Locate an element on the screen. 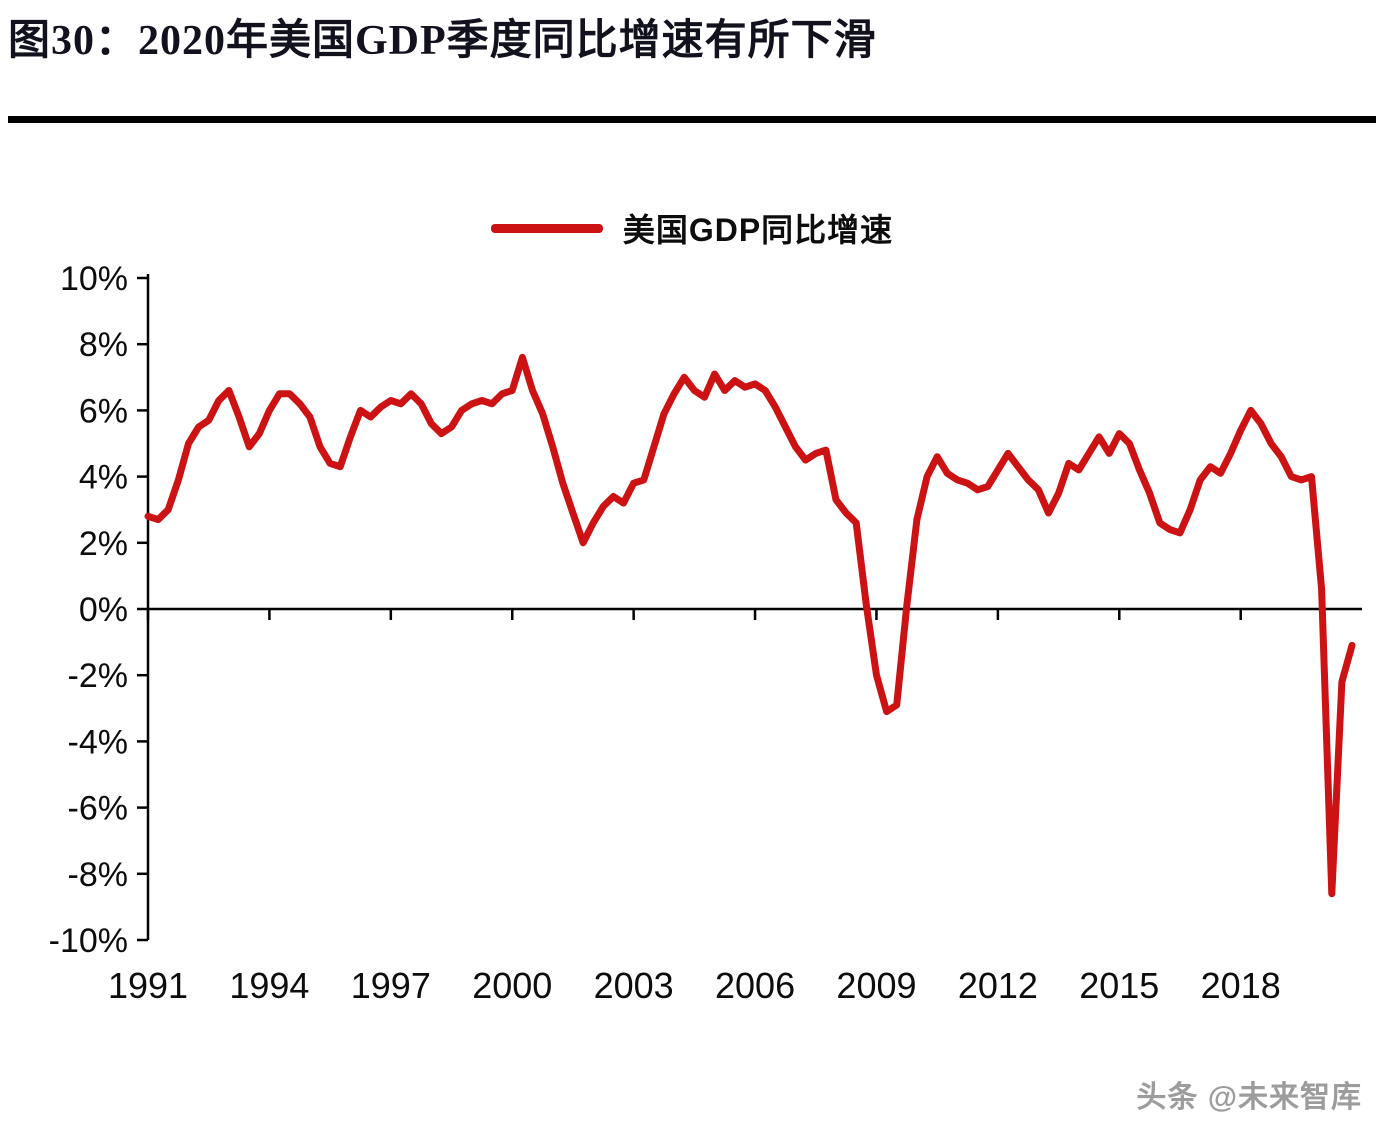  x-tick-label: 1991 is located at coordinates (148, 985).